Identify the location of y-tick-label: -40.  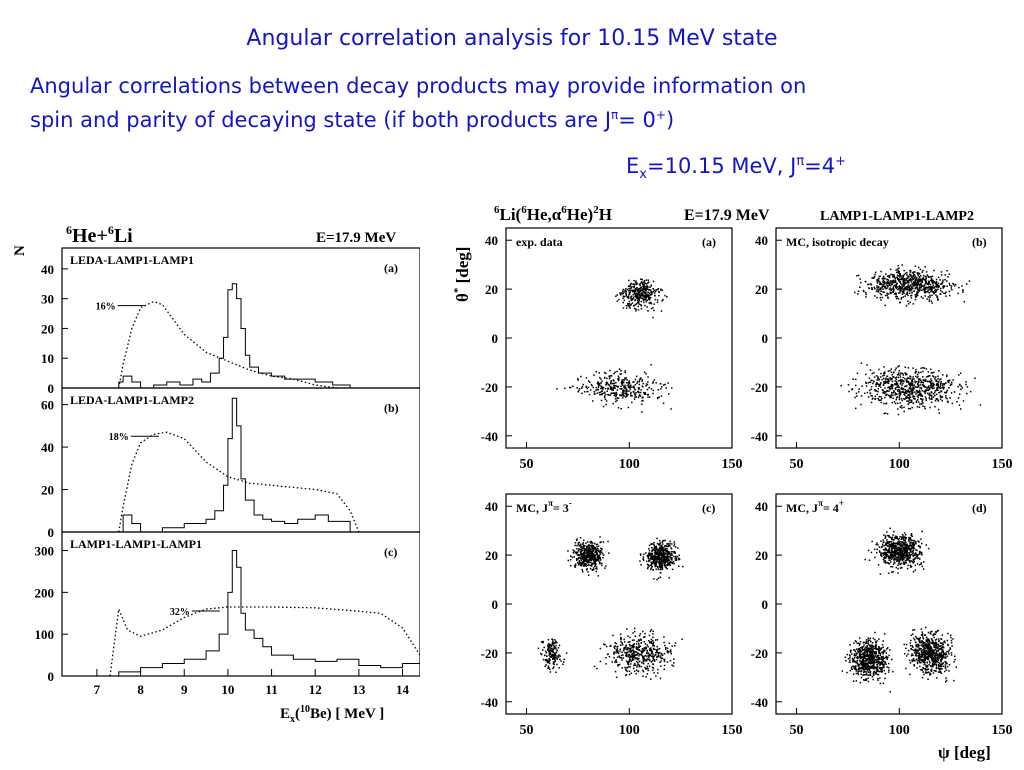
(489, 702).